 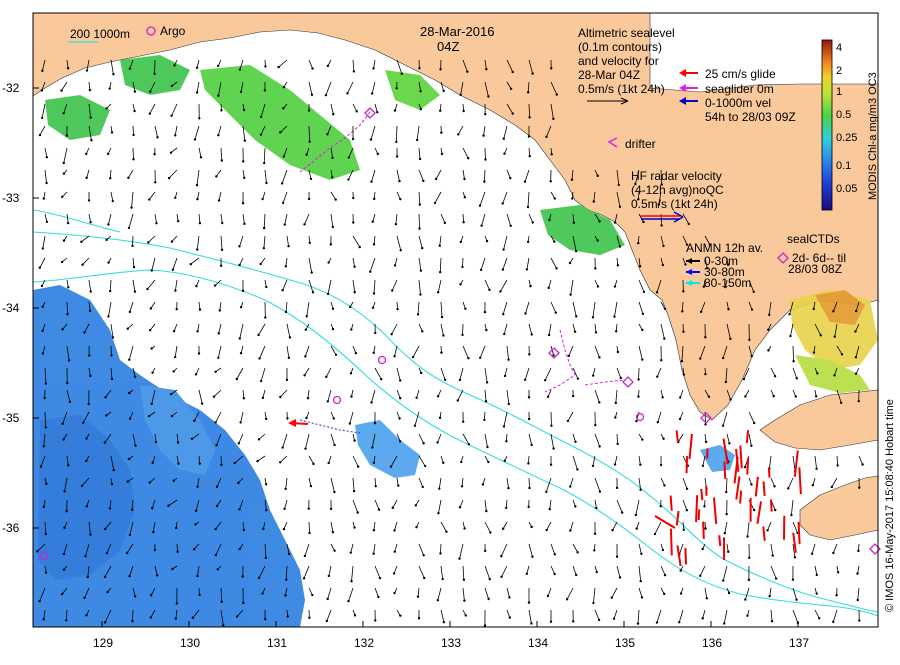 I want to click on x-tick-label: 129, so click(x=103, y=643).